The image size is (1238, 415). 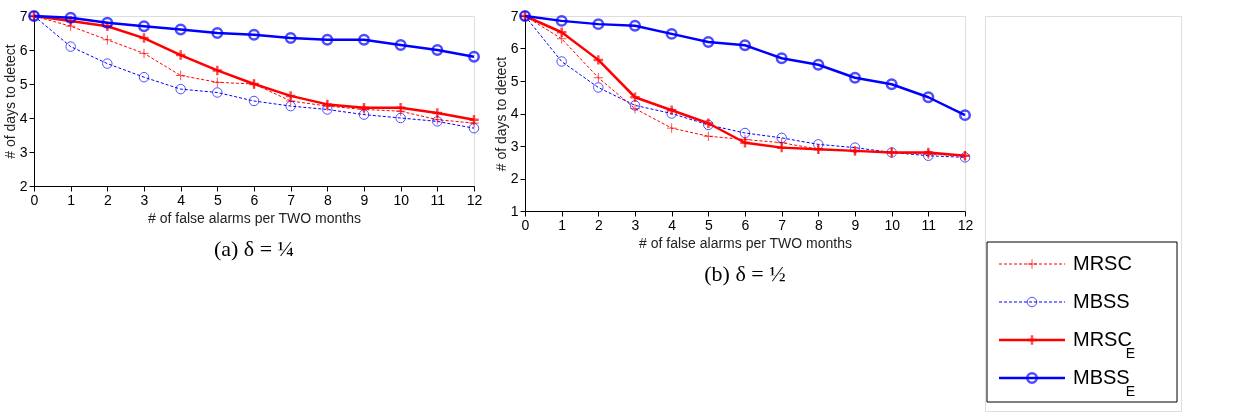 What do you see at coordinates (745, 273) in the screenshot?
I see `text: (b) δ = ½` at bounding box center [745, 273].